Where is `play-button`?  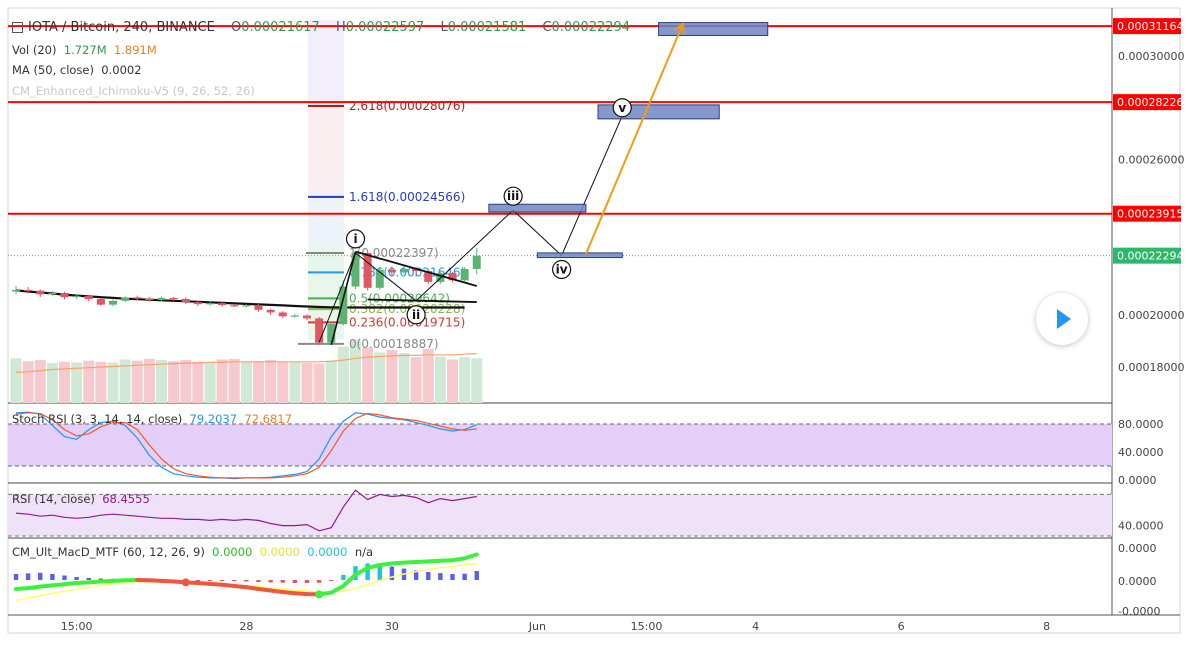 play-button is located at coordinates (1062, 319).